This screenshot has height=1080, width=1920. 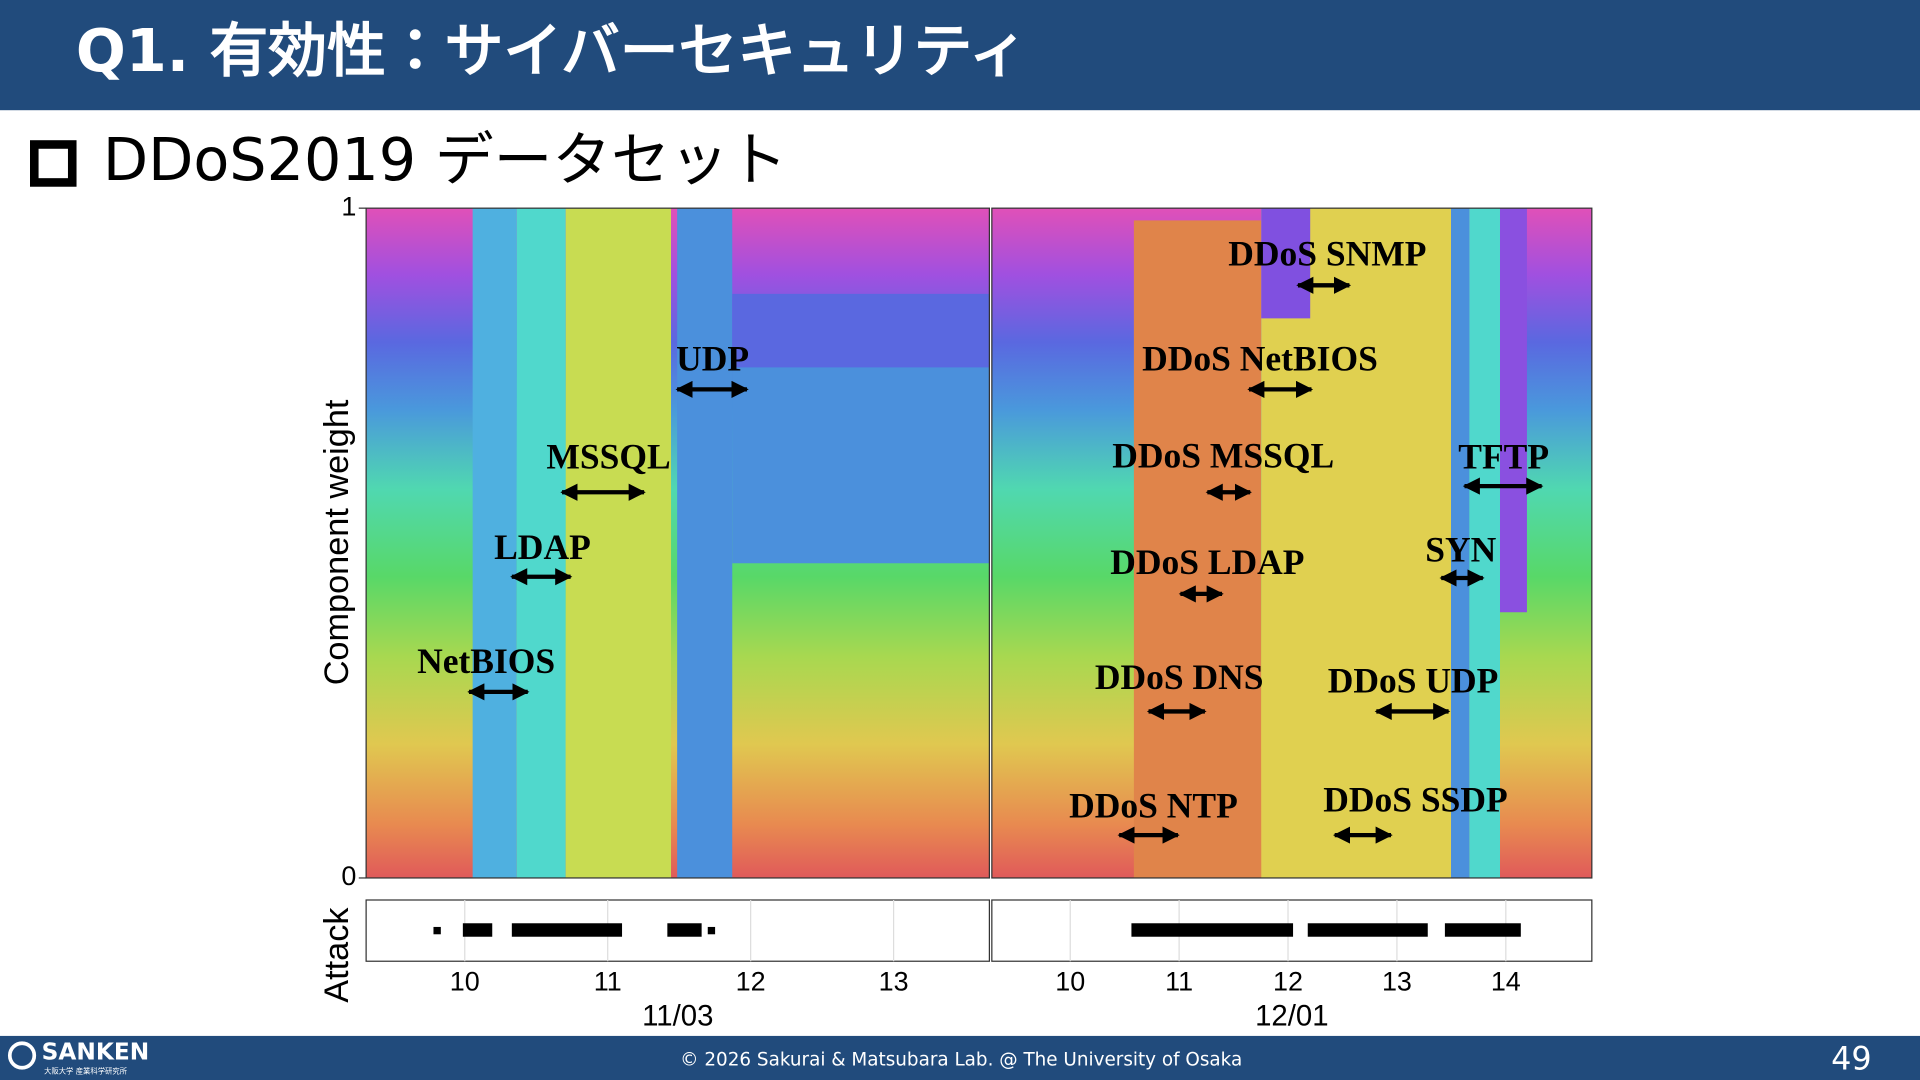 What do you see at coordinates (22, 1055) in the screenshot?
I see `logo-mark` at bounding box center [22, 1055].